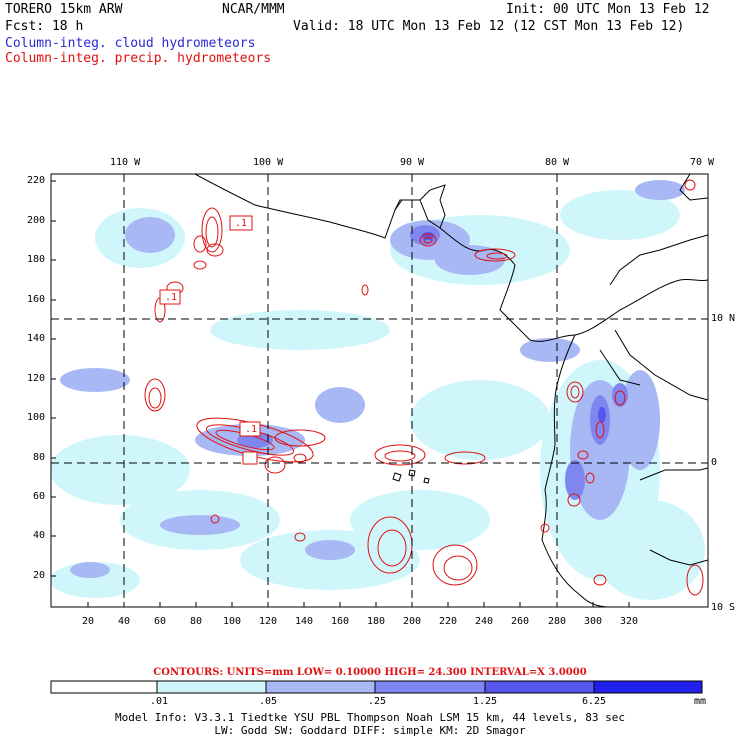 This screenshot has height=740, width=740. I want to click on x-tick-label: 180, so click(376, 621).